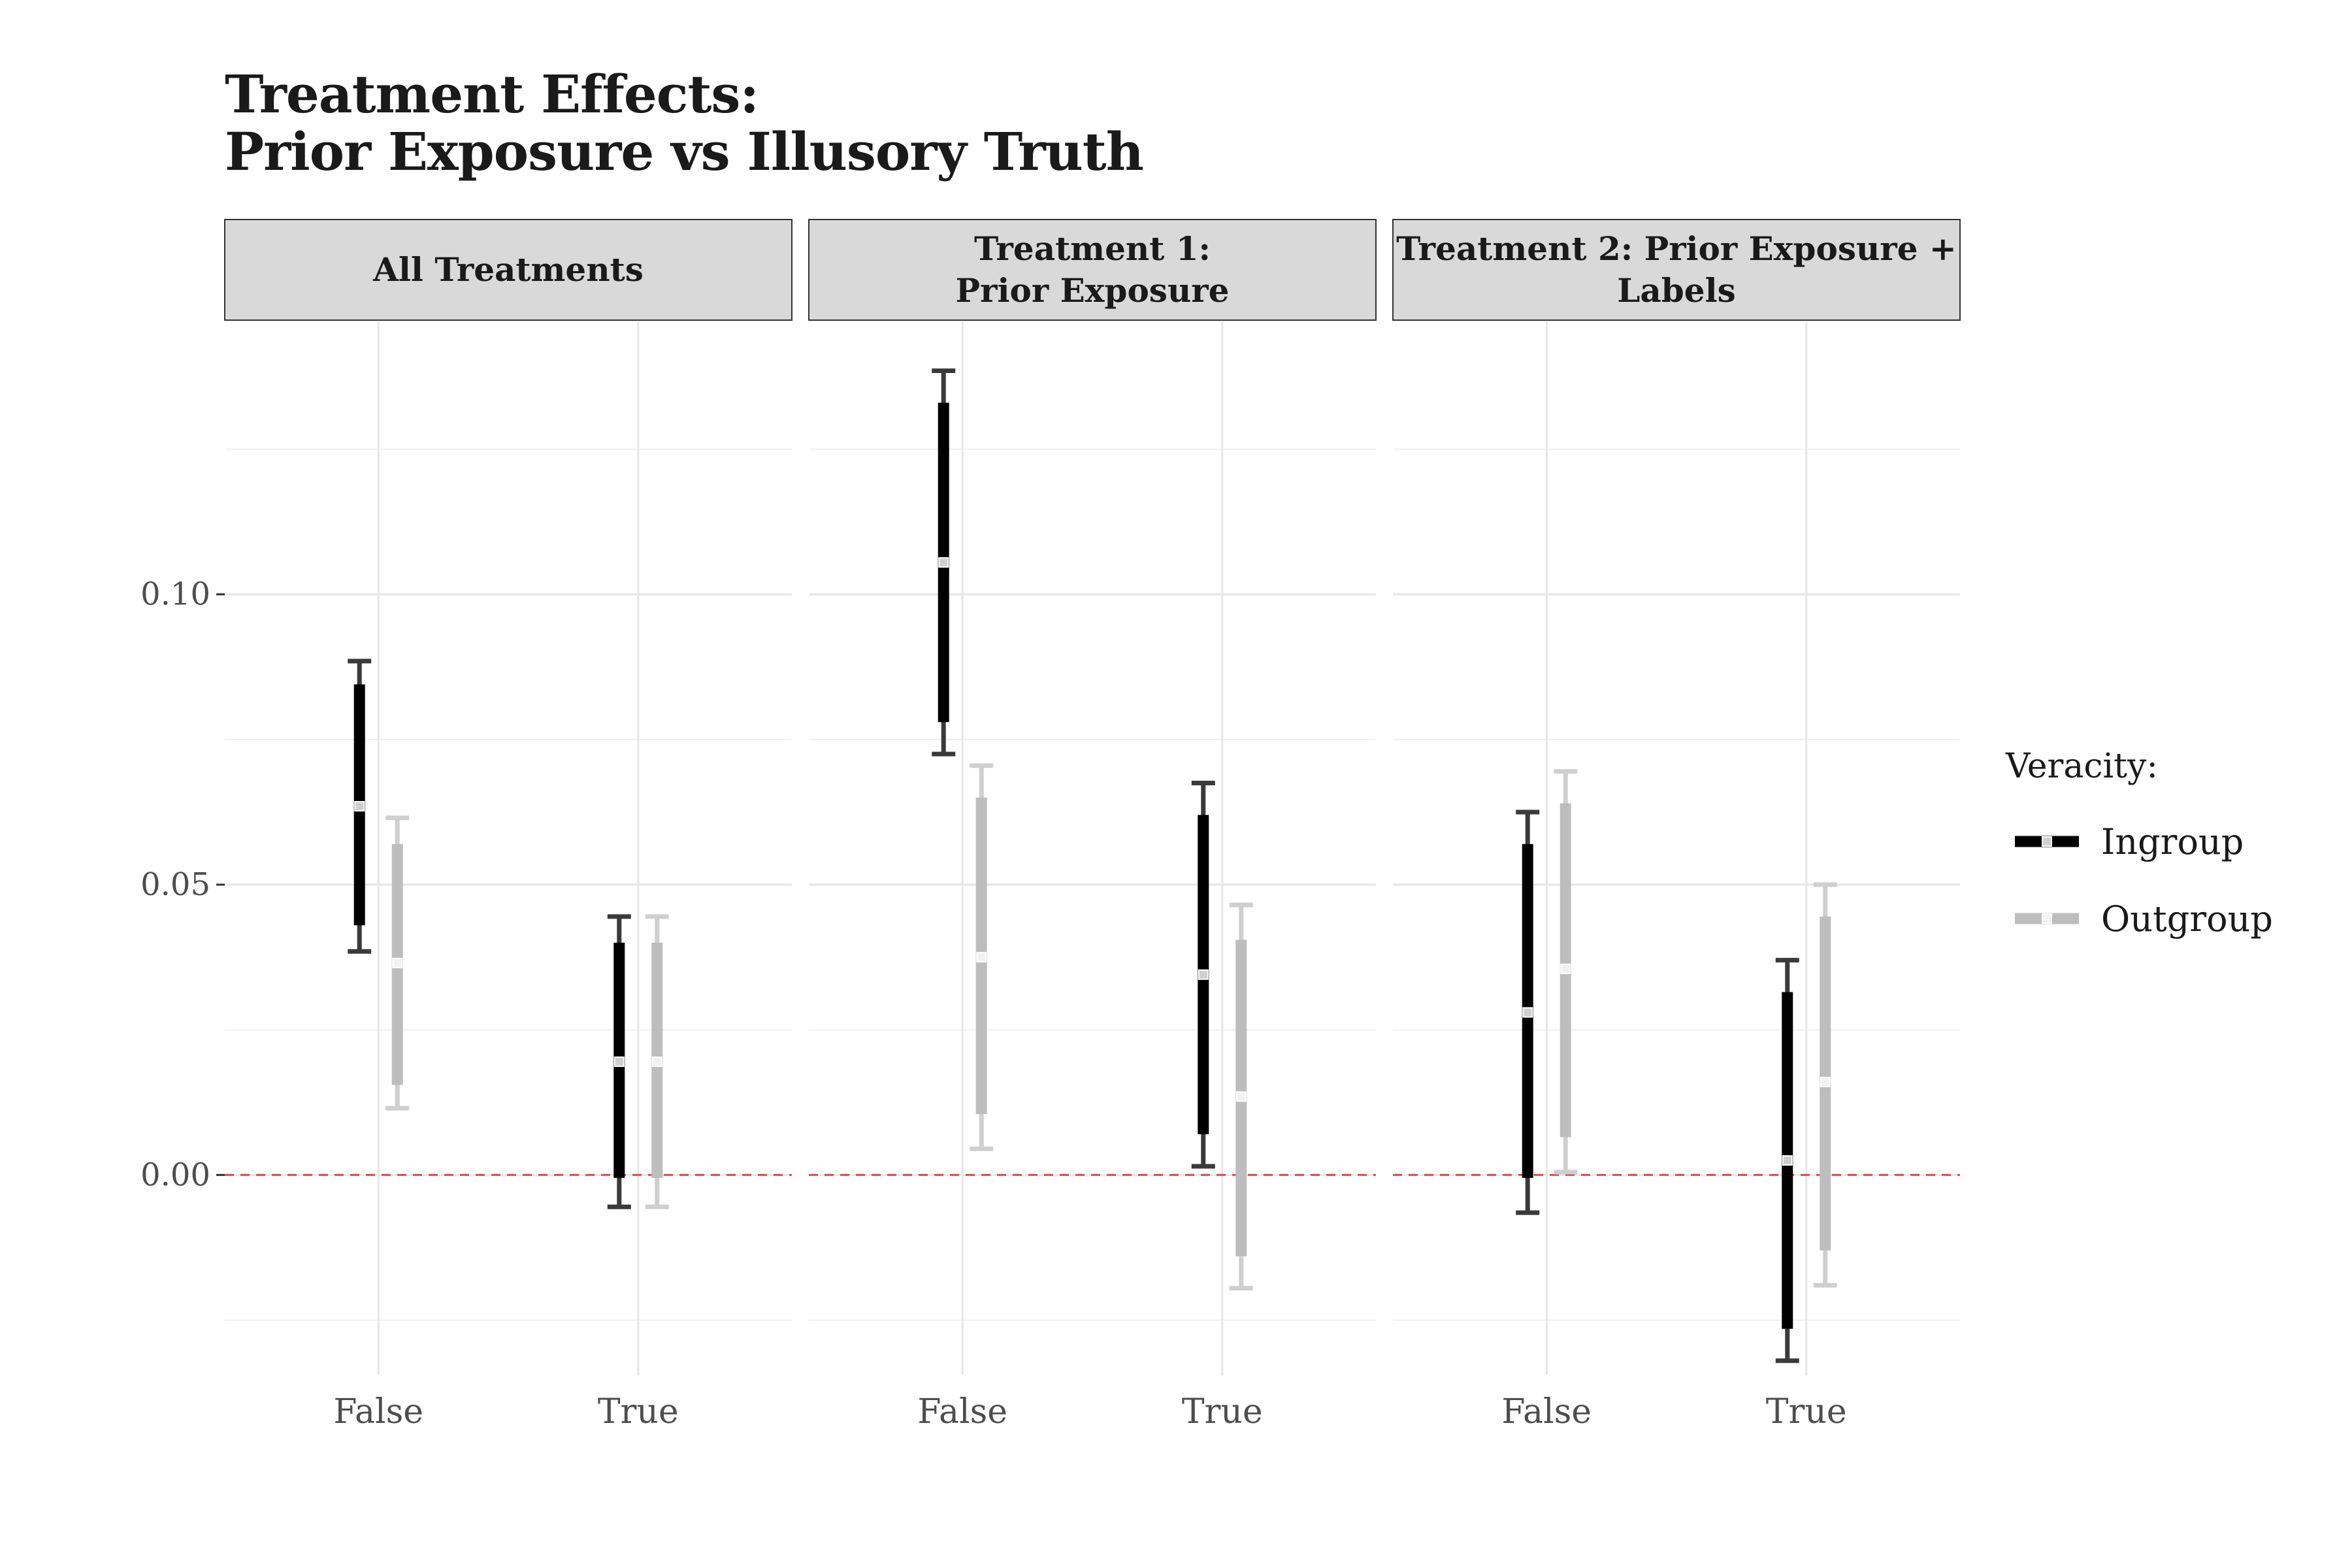 The width and height of the screenshot is (2352, 1568). What do you see at coordinates (1676, 248) in the screenshot?
I see `panel-strip-label: Treatment 2: Prior Exposure +` at bounding box center [1676, 248].